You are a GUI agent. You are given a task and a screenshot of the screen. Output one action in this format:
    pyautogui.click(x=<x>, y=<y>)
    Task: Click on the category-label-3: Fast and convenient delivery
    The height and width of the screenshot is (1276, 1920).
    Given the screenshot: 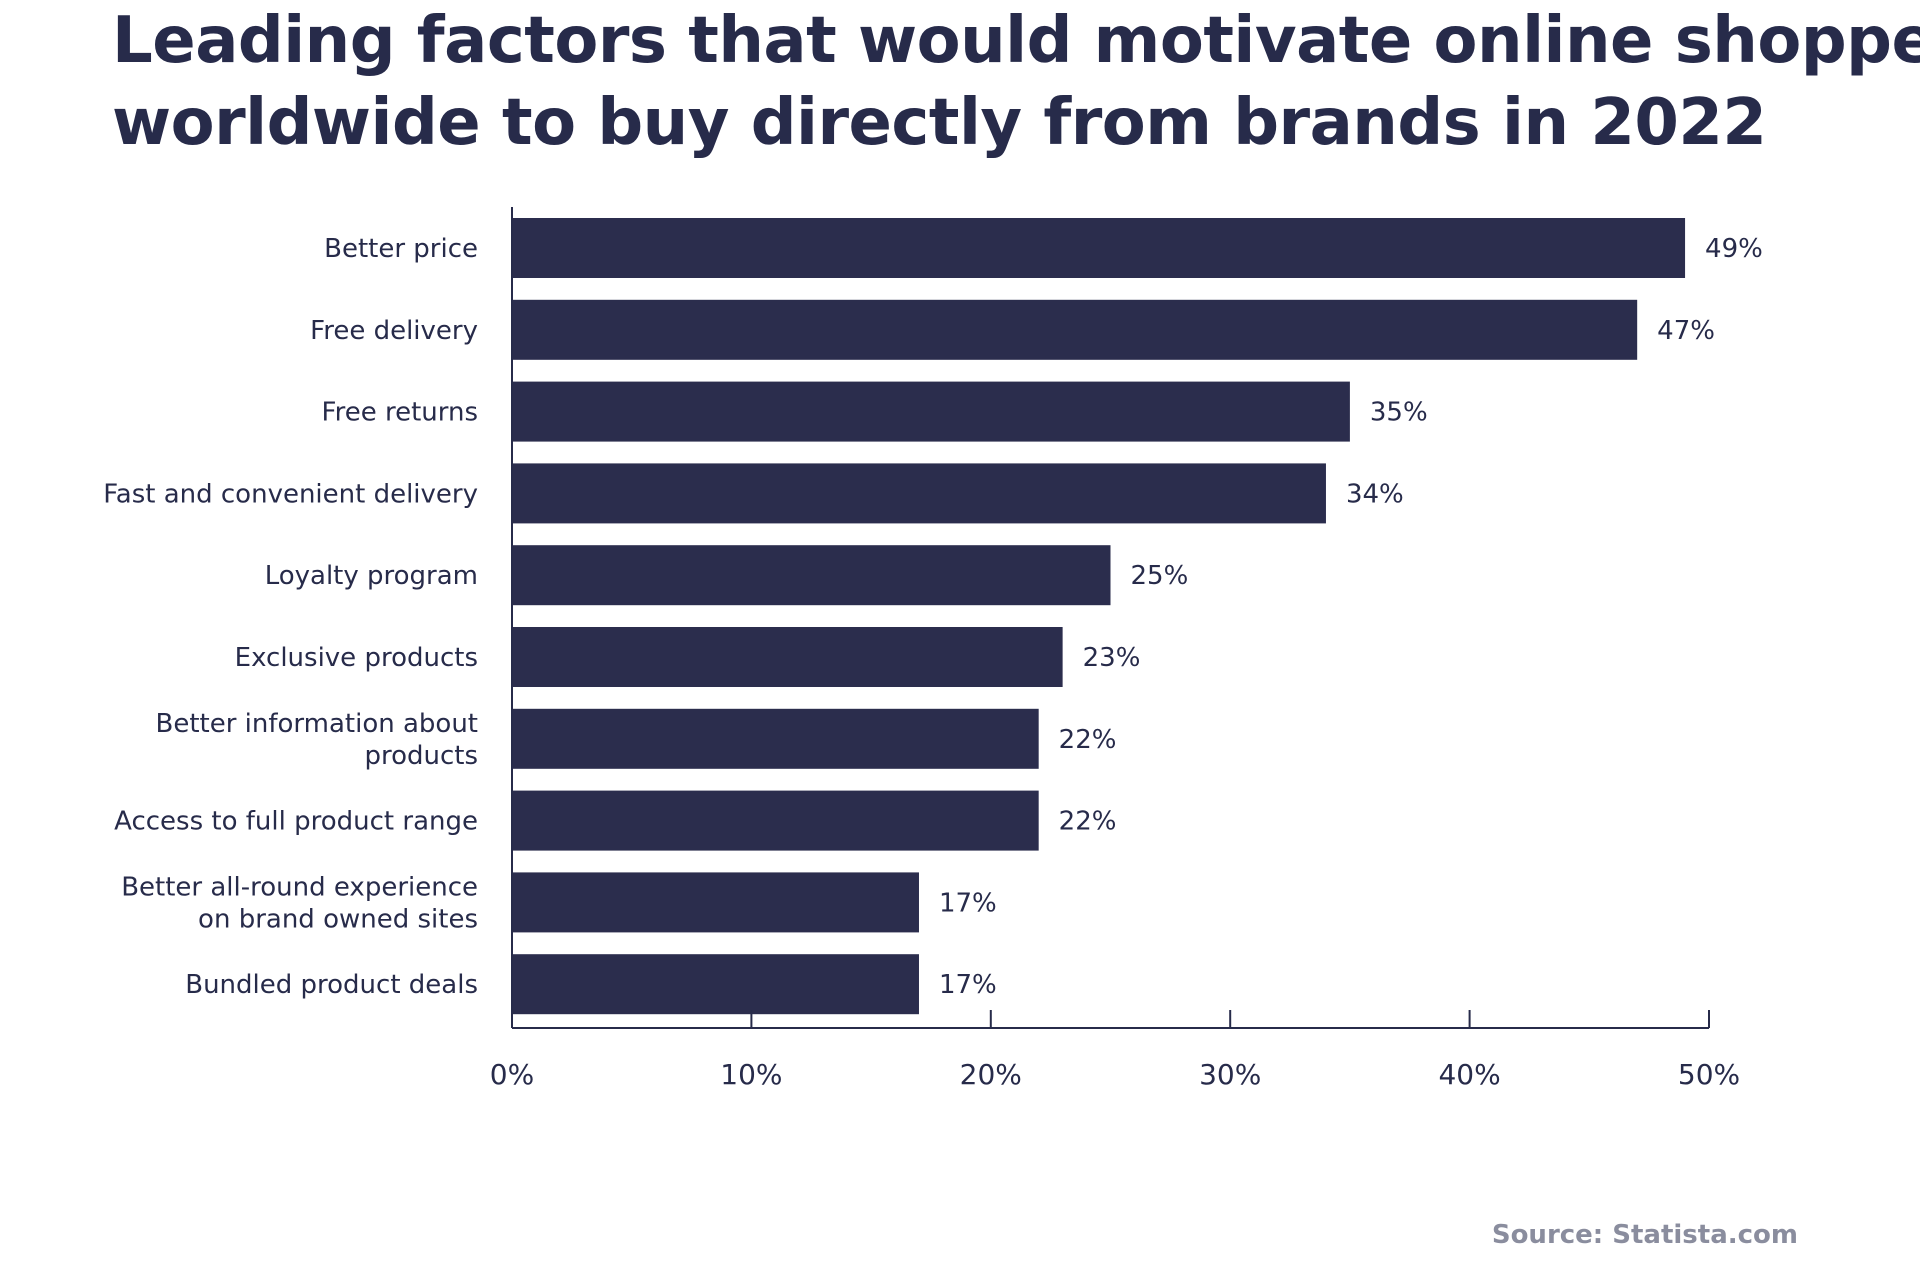 What is the action you would take?
    pyautogui.click(x=290, y=494)
    